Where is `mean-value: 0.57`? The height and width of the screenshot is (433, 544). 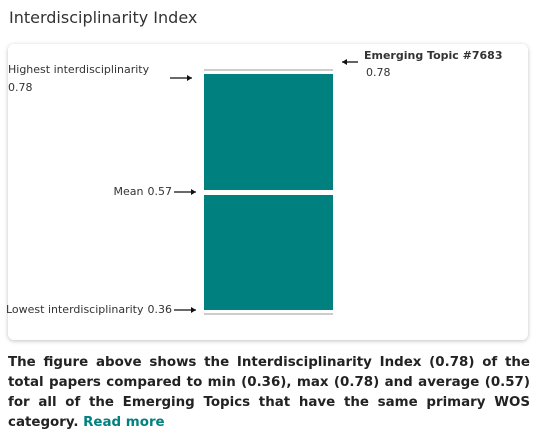 mean-value: 0.57 is located at coordinates (160, 191).